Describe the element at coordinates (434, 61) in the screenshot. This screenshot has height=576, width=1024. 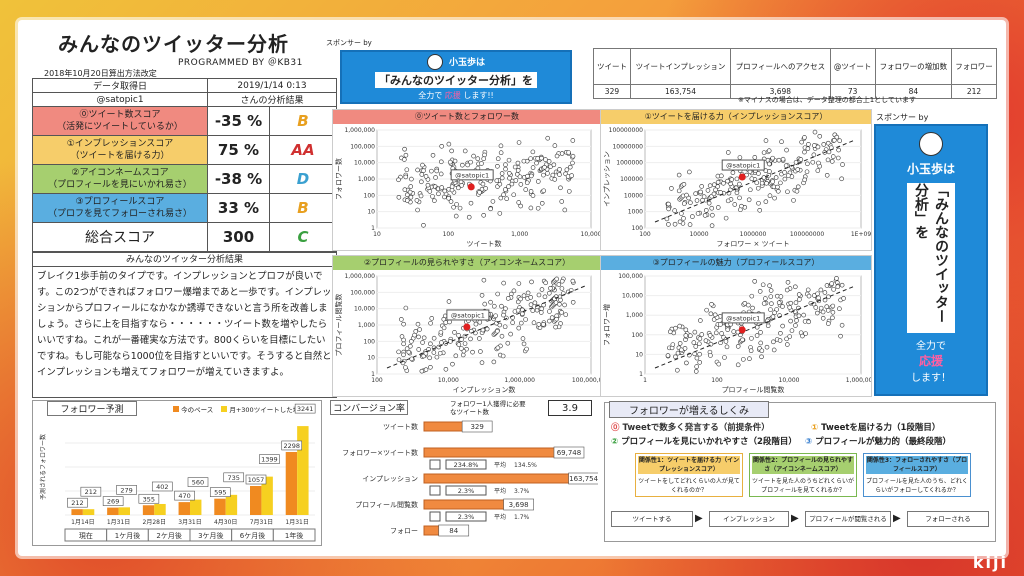
I see `avatar` at that location.